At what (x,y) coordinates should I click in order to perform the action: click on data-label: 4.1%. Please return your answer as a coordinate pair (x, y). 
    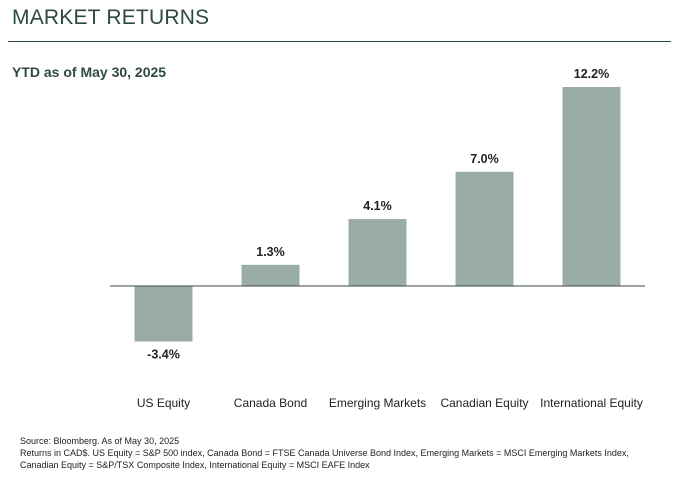
    Looking at the image, I should click on (377, 206).